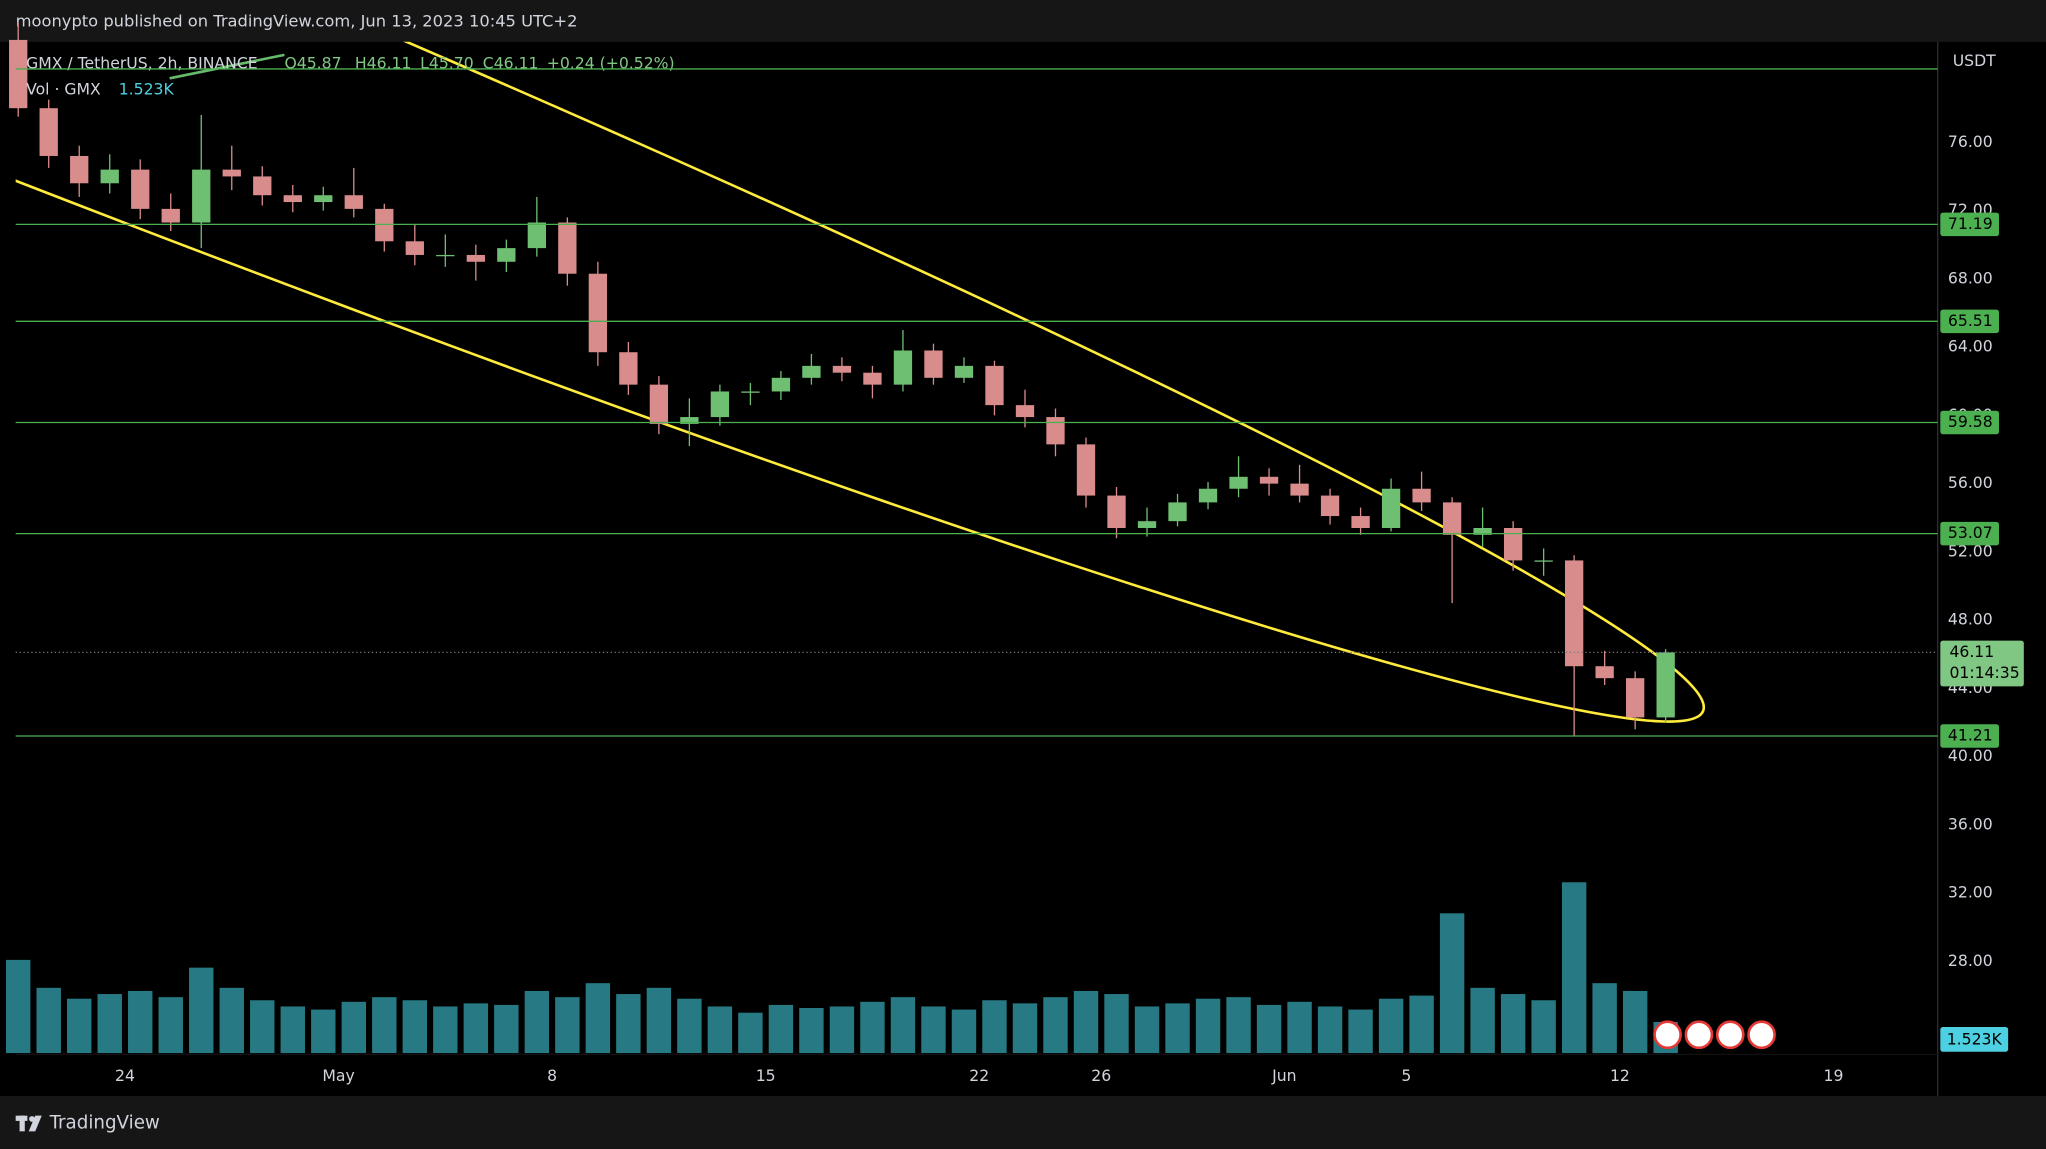 Image resolution: width=2046 pixels, height=1149 pixels. Describe the element at coordinates (1971, 651) in the screenshot. I see `last-price-label: 46.11` at that location.